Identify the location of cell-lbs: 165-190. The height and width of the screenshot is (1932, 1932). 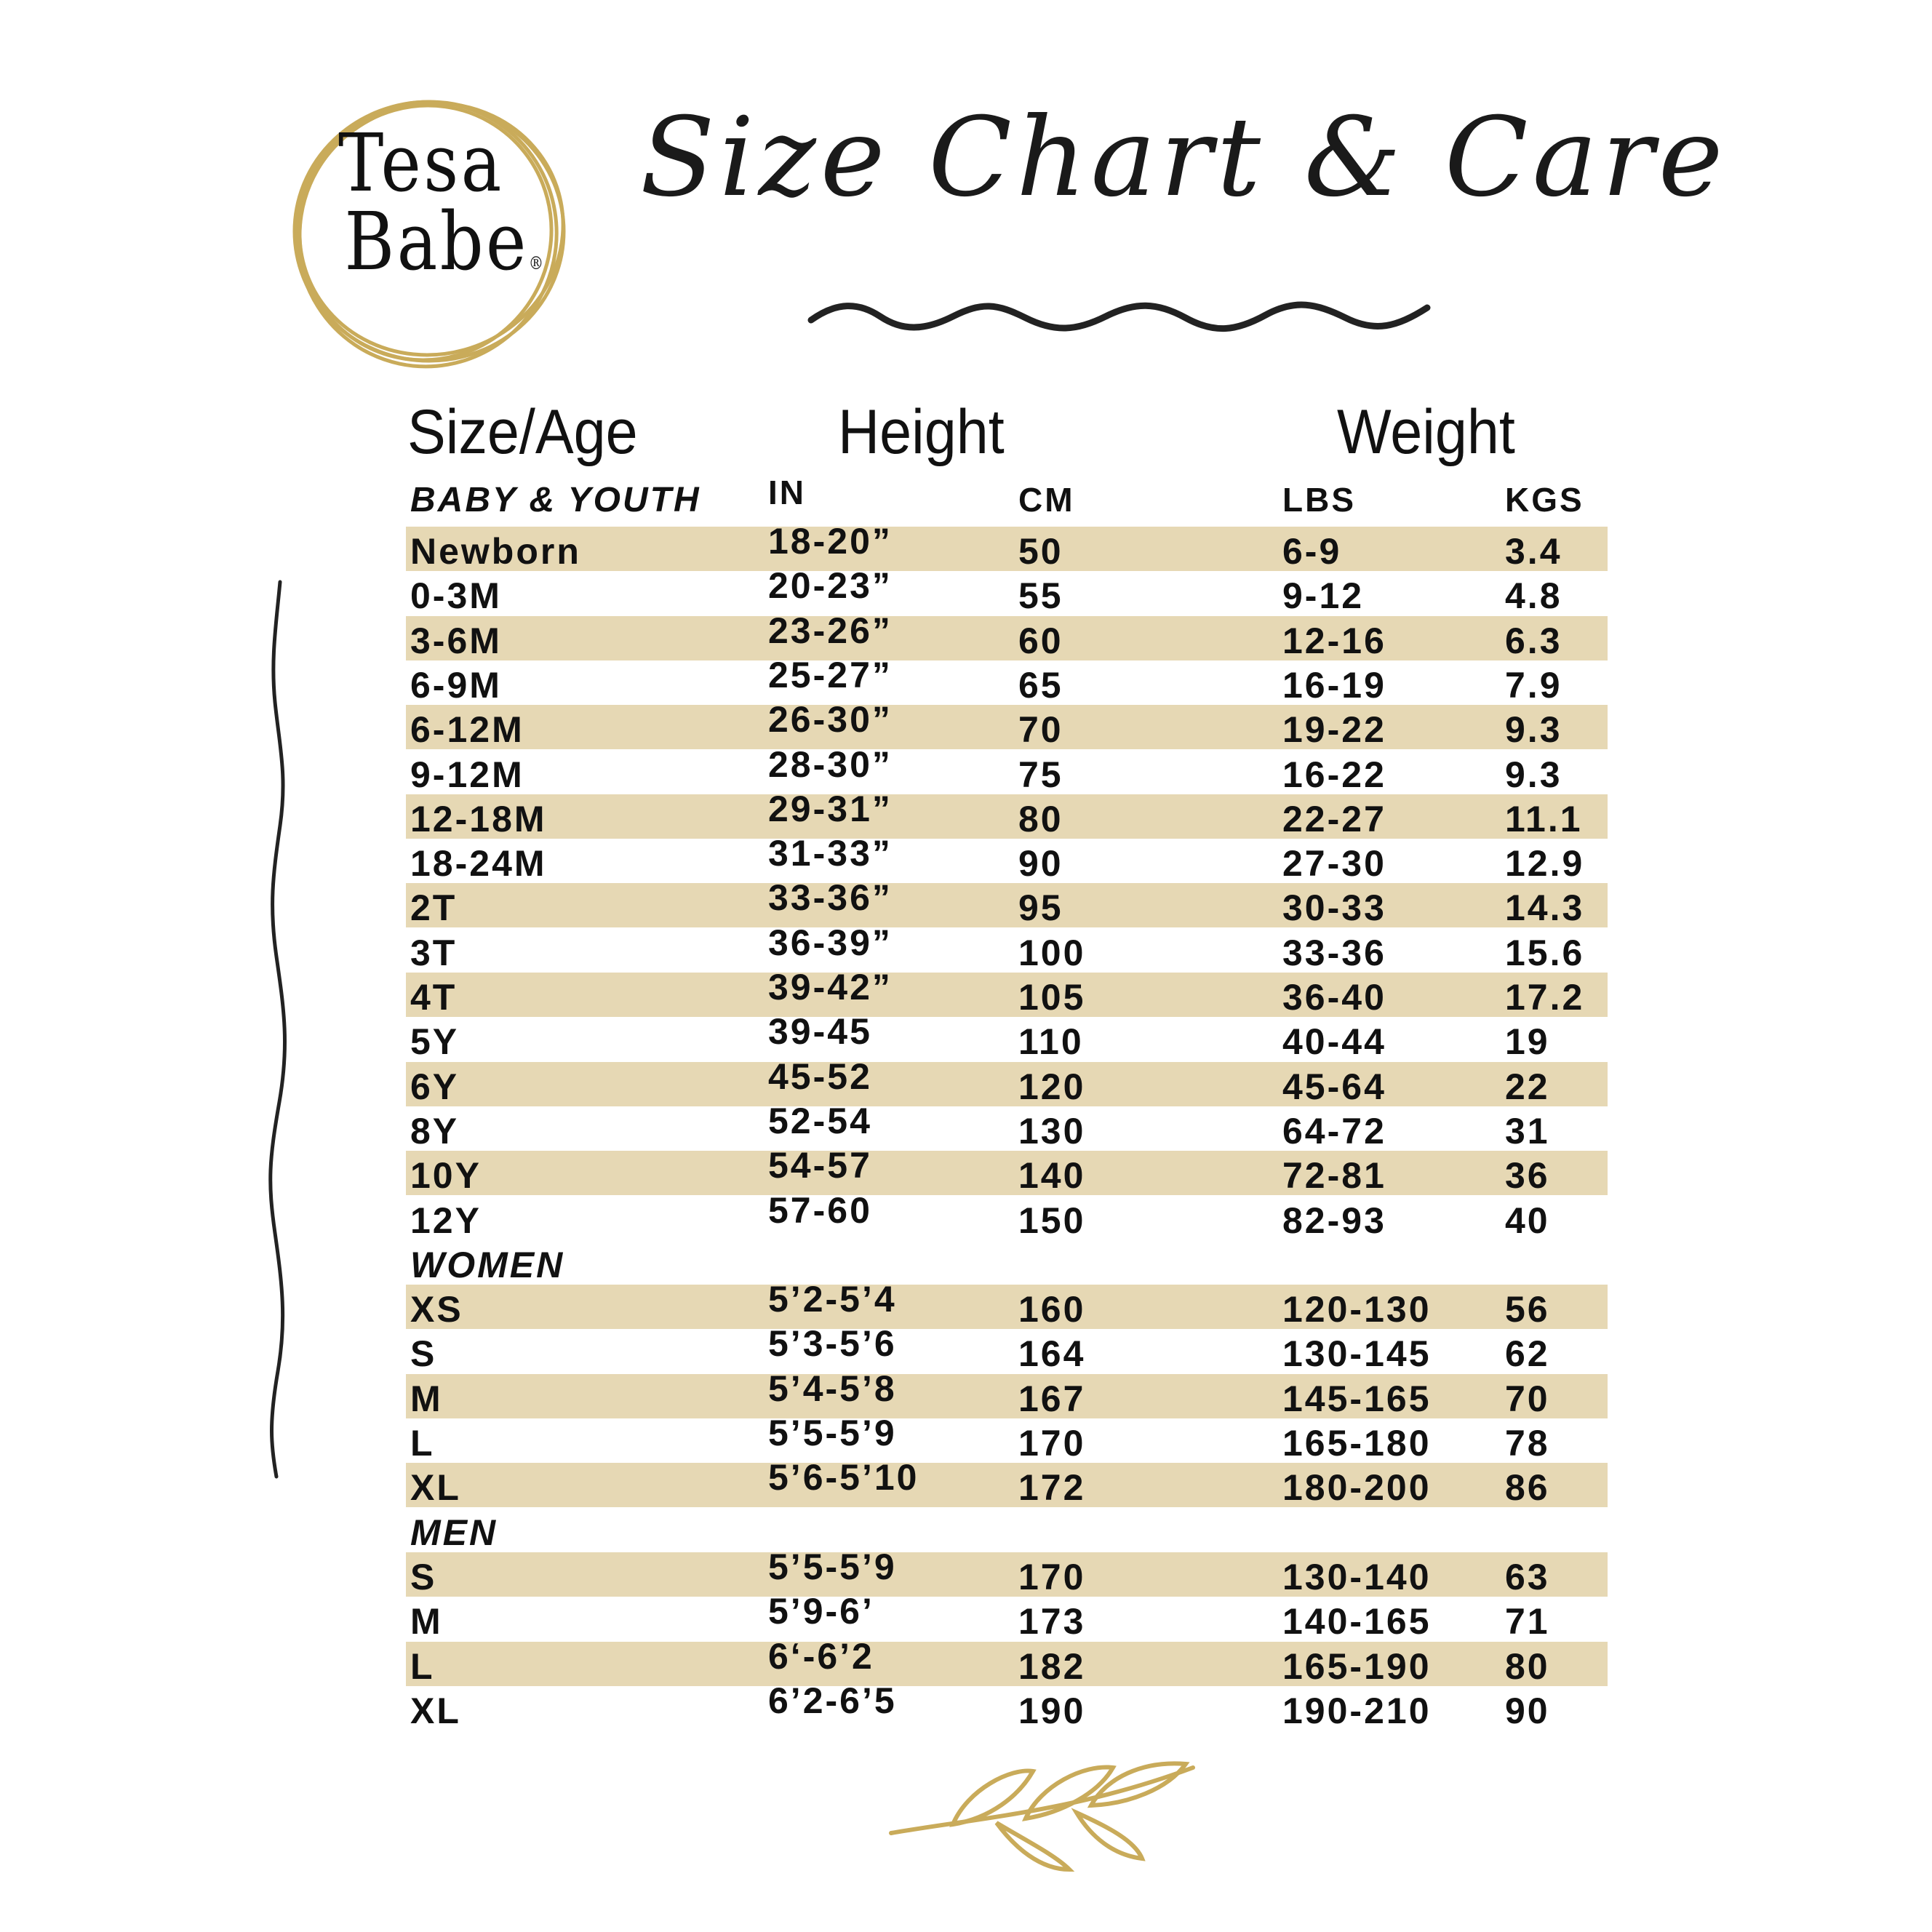
(1357, 1666).